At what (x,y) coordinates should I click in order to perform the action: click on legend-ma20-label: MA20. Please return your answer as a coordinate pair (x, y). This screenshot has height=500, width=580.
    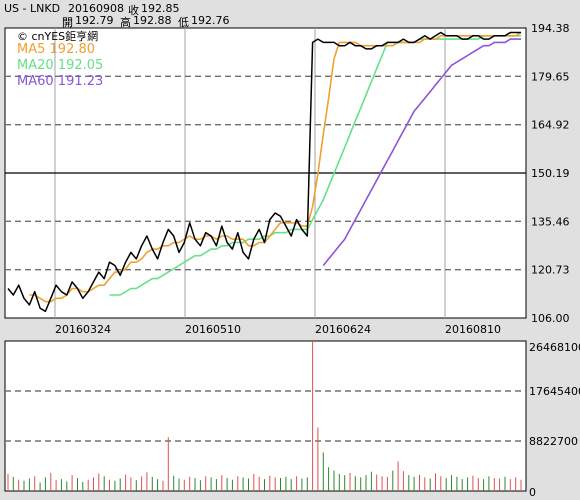
    Looking at the image, I should click on (35, 65).